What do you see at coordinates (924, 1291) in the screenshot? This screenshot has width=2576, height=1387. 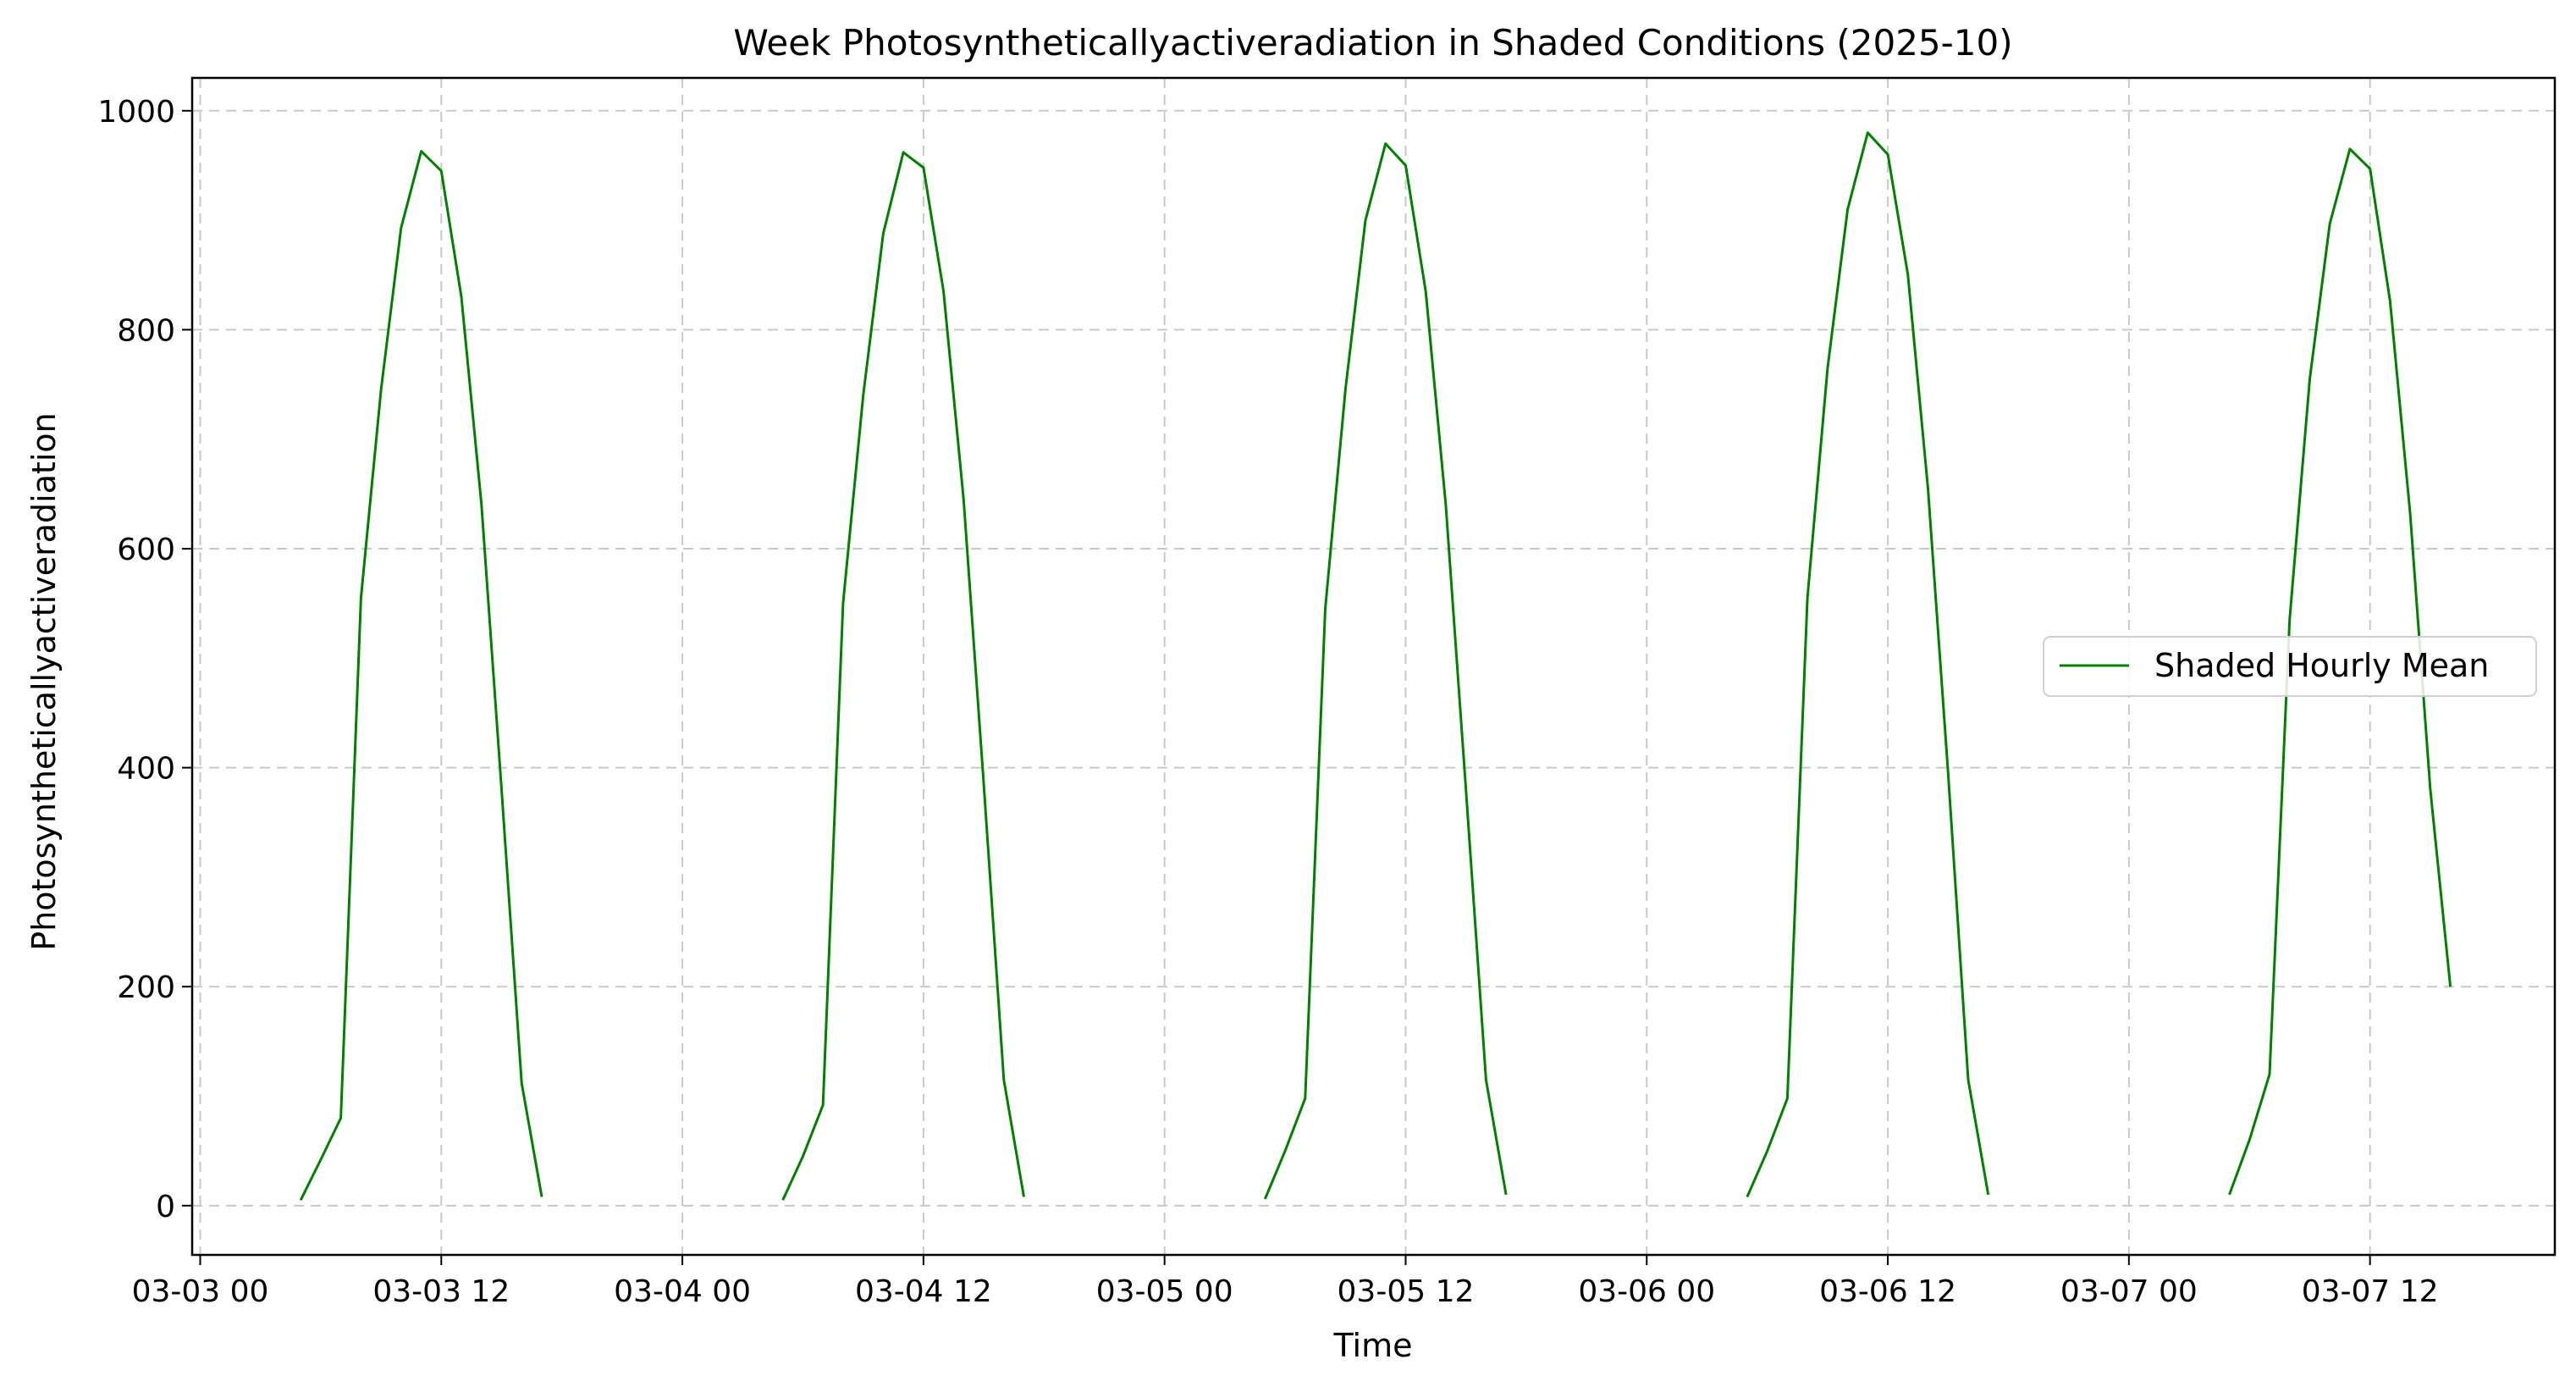 I see `x-tick-label: 03-04 12` at bounding box center [924, 1291].